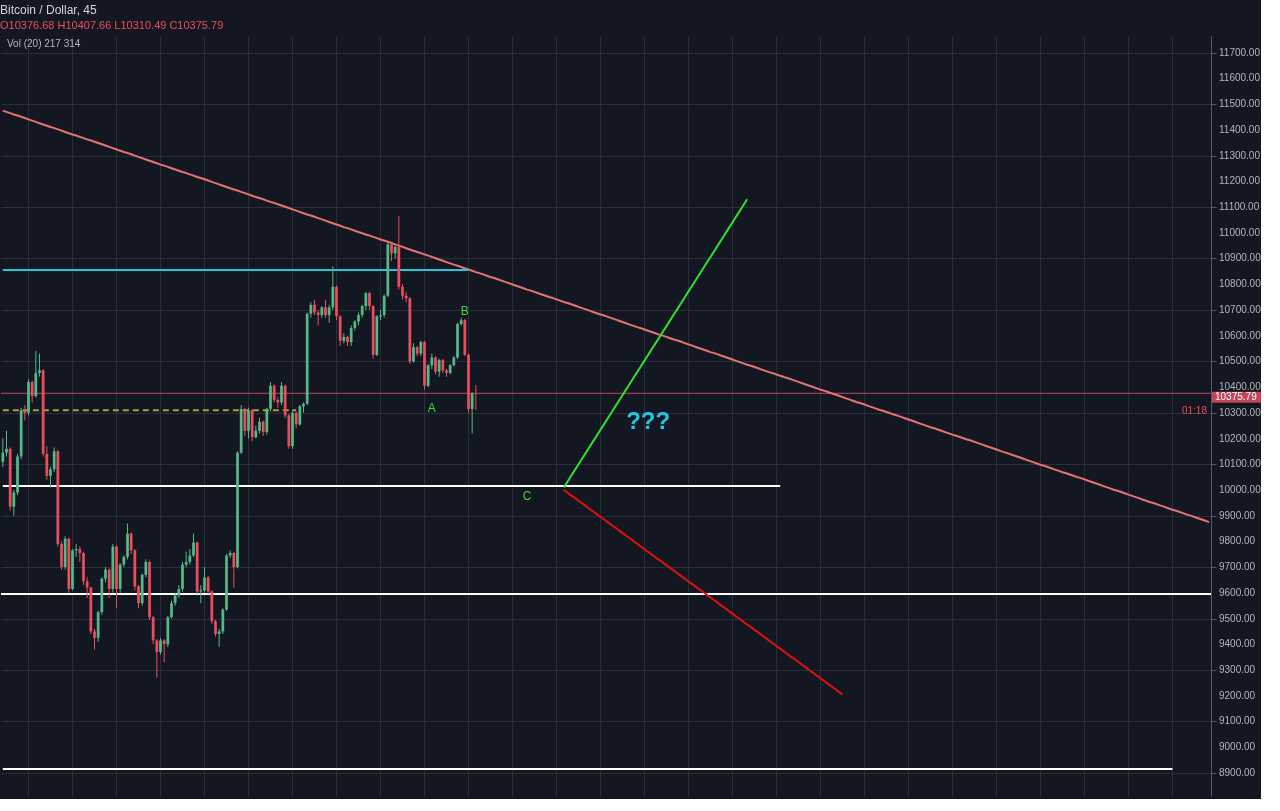 This screenshot has height=811, width=1280. What do you see at coordinates (1240, 489) in the screenshot?
I see `y-tick-label: 10000.00` at bounding box center [1240, 489].